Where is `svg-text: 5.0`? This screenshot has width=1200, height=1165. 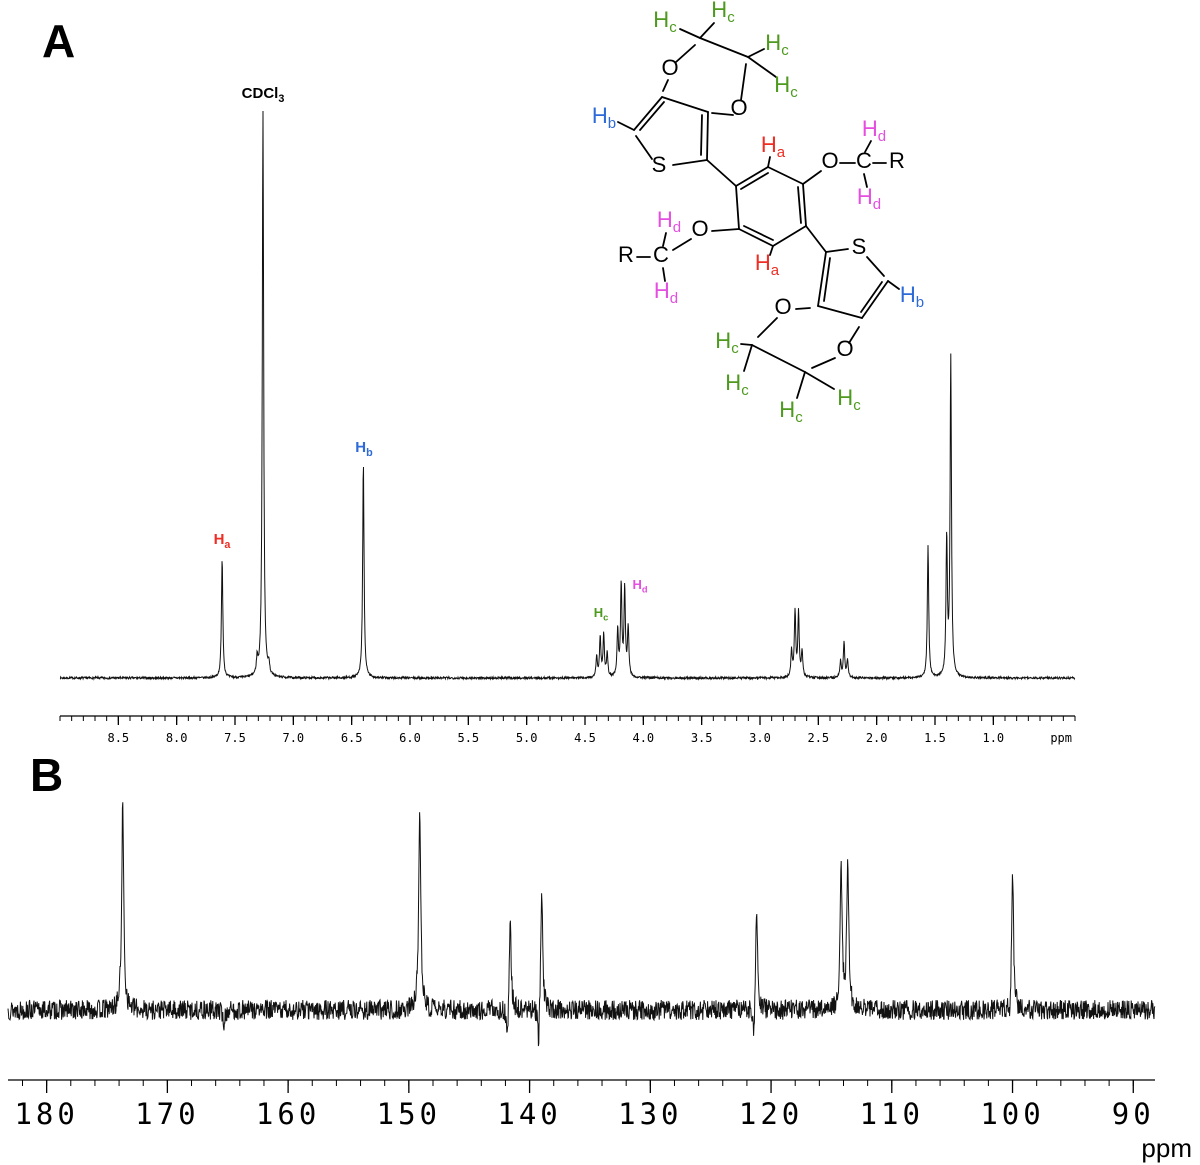 svg-text: 5.0 is located at coordinates (527, 738).